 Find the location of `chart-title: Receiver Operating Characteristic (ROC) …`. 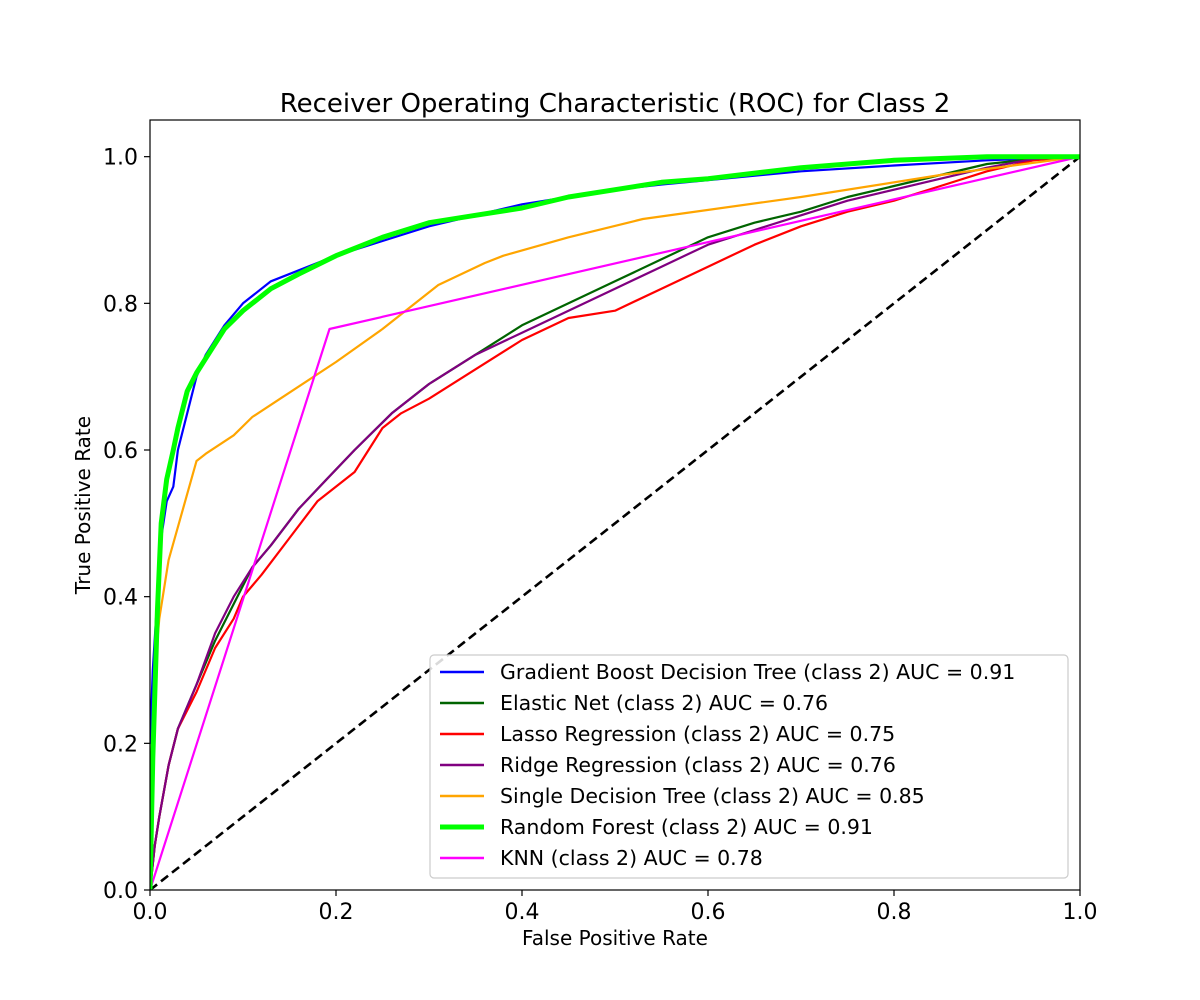

chart-title: Receiver Operating Characteristic (ROC) … is located at coordinates (615, 104).